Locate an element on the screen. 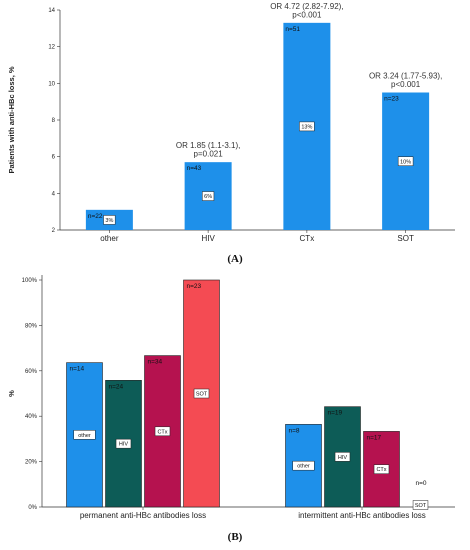 The height and width of the screenshot is (550, 470). panel-a-n-label: n=23 is located at coordinates (391, 99).